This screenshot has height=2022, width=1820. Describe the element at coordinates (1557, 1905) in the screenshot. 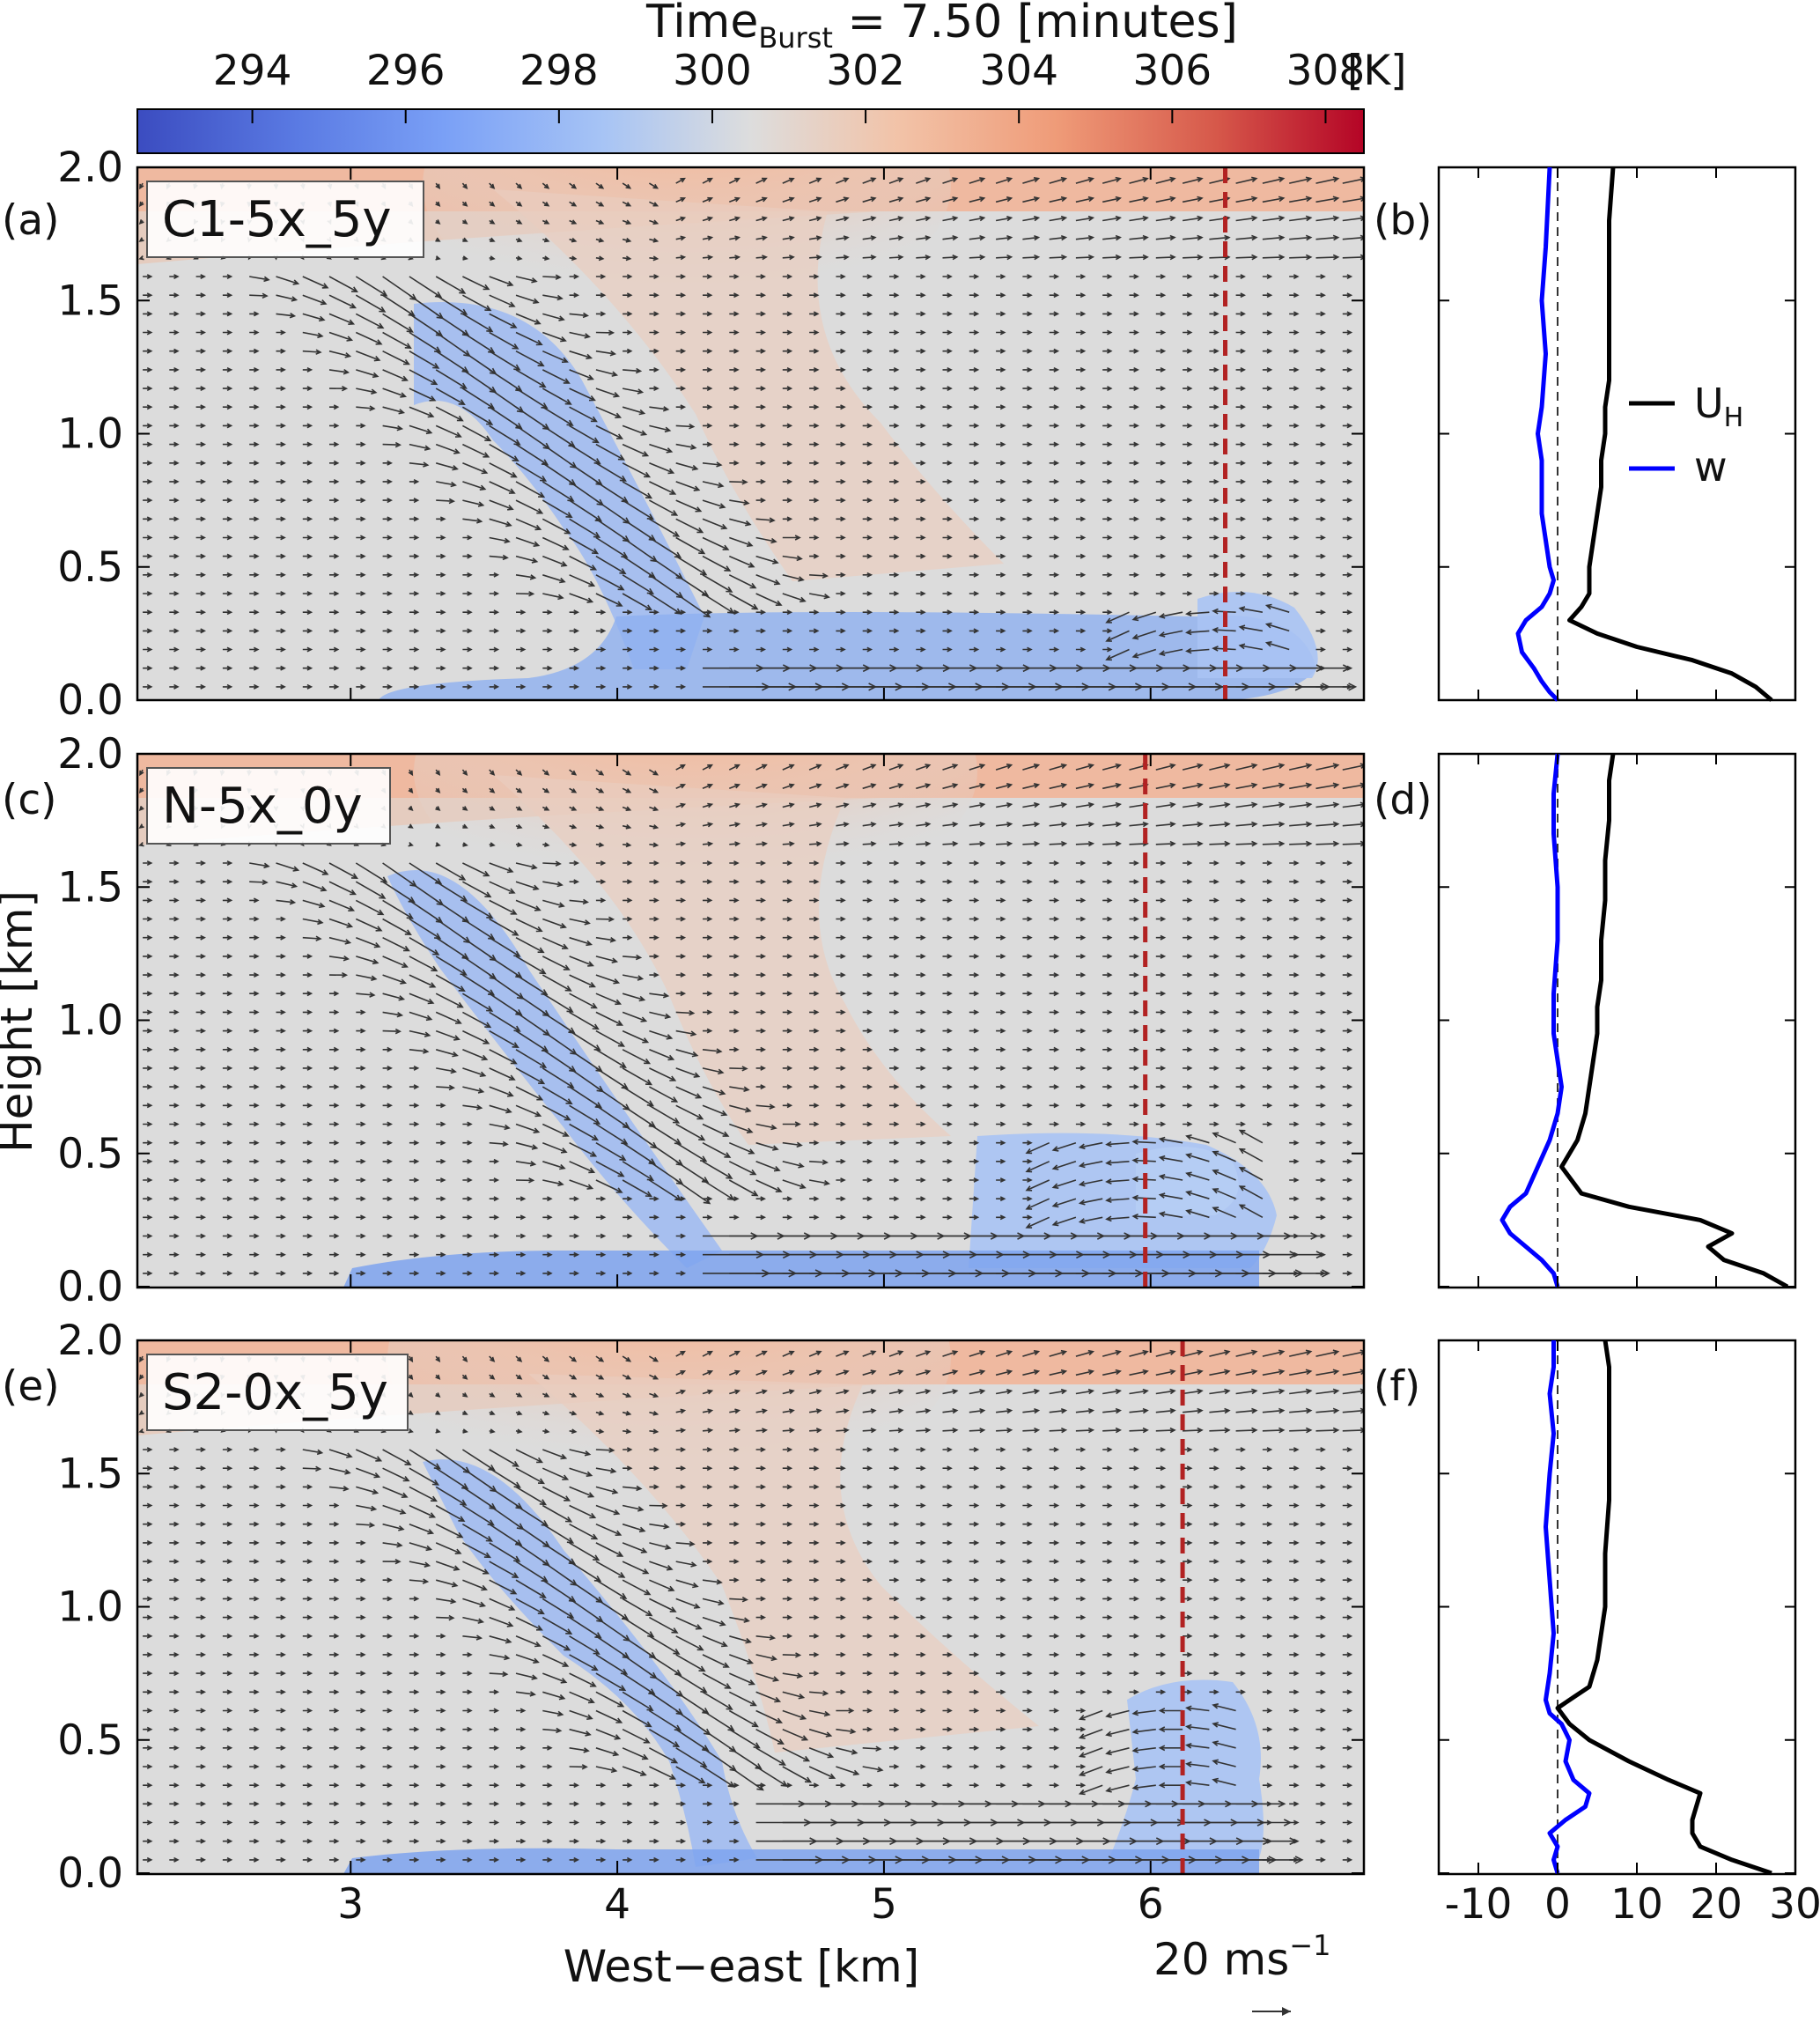

I see `profile-x-tick-label: 0` at that location.